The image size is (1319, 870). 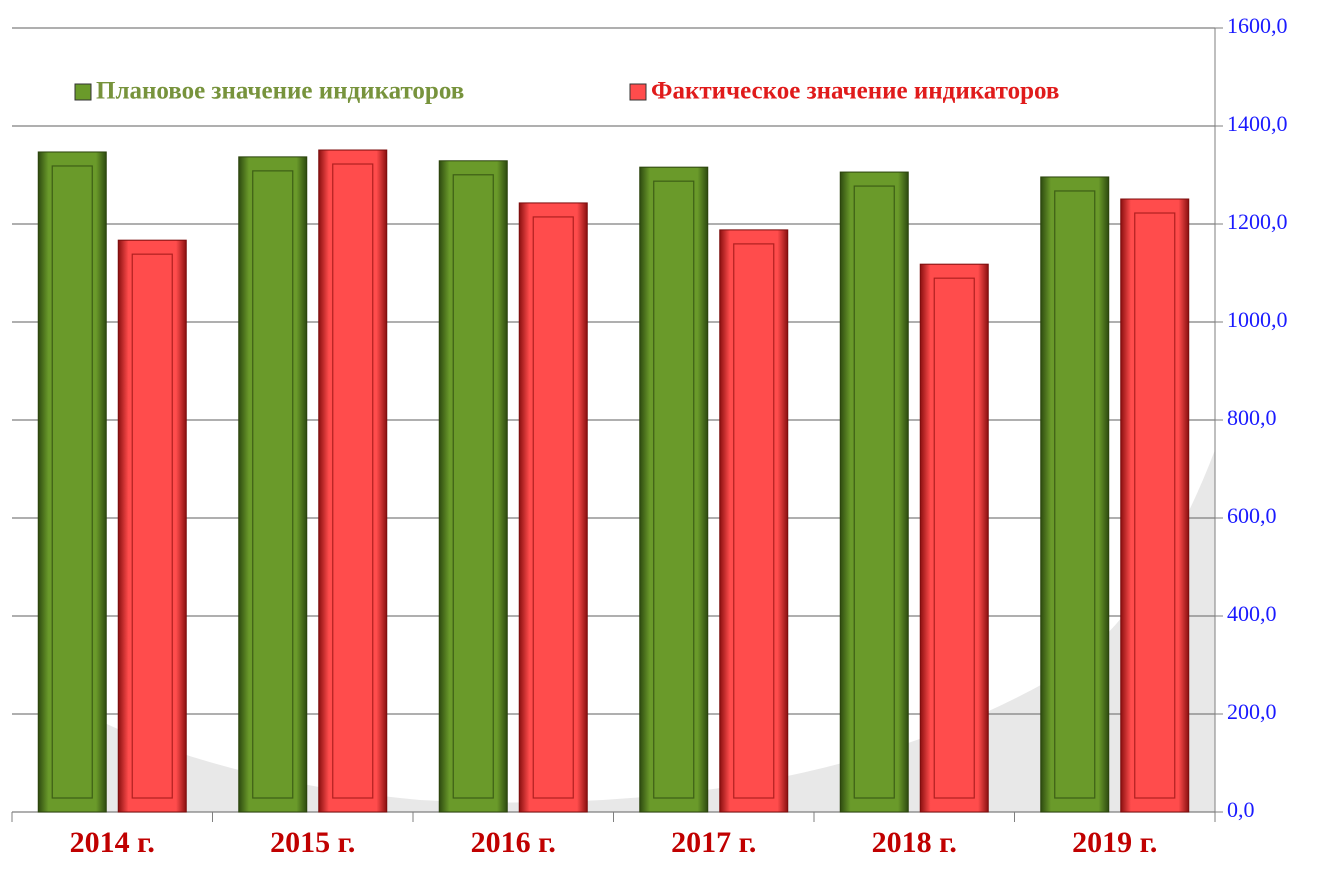 What do you see at coordinates (855, 91) in the screenshot?
I see `legend-label: Фактическое значение индикаторов` at bounding box center [855, 91].